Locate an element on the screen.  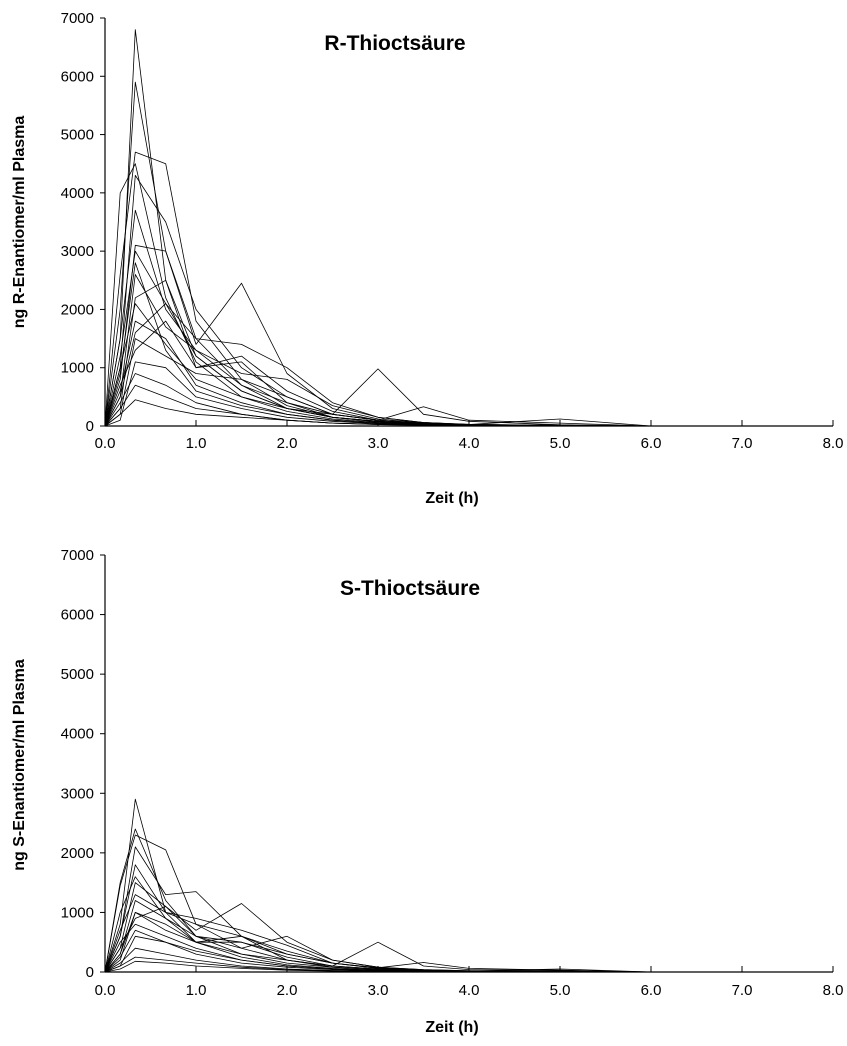
plot-lines is located at coordinates (468, 885).